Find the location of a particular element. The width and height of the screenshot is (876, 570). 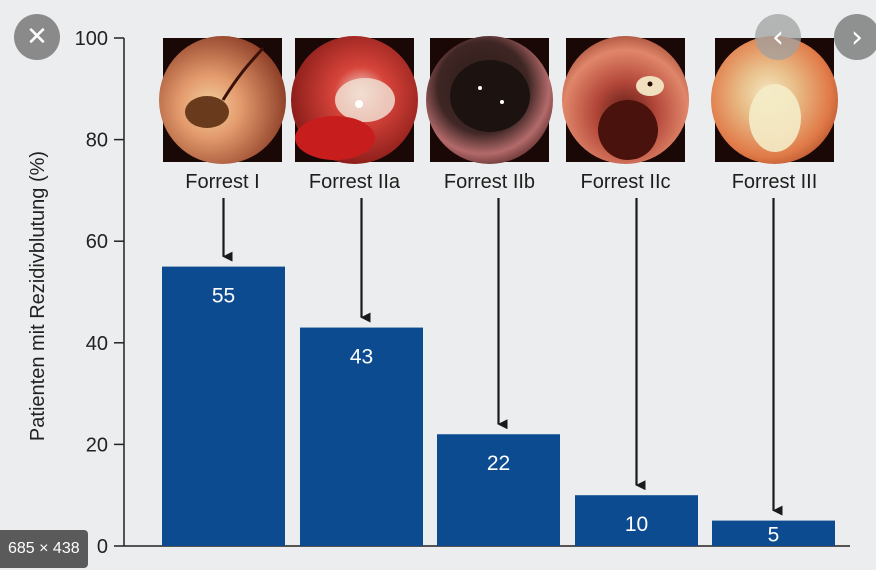

photo-visible-vessel is located at coordinates (359, 104).